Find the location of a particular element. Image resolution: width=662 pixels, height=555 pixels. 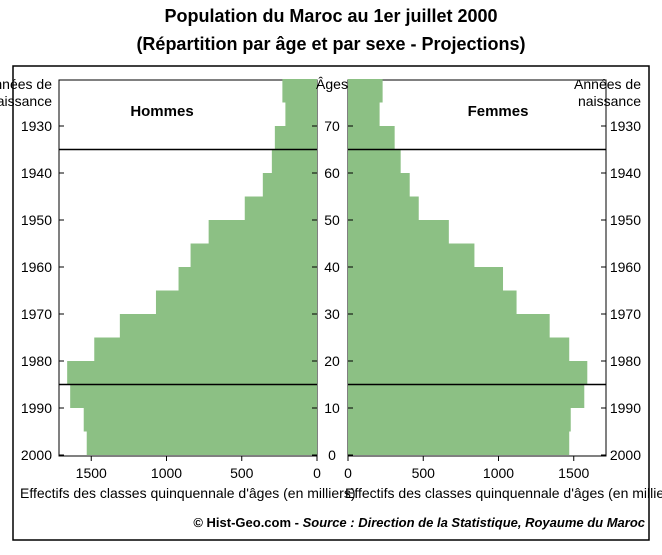

age-tick-label-20: 20 is located at coordinates (332, 361).